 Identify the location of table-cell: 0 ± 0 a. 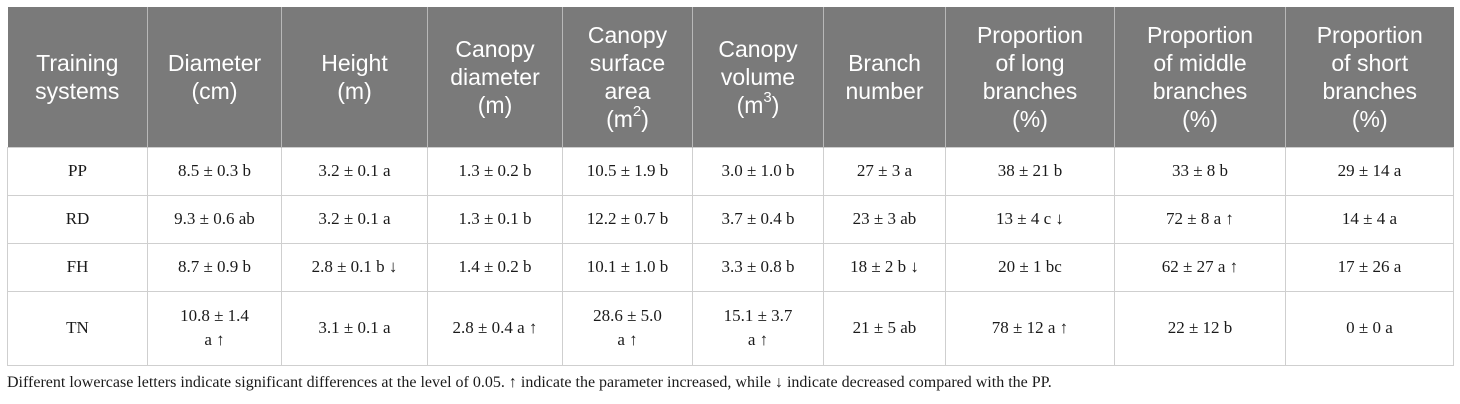
(1369, 328).